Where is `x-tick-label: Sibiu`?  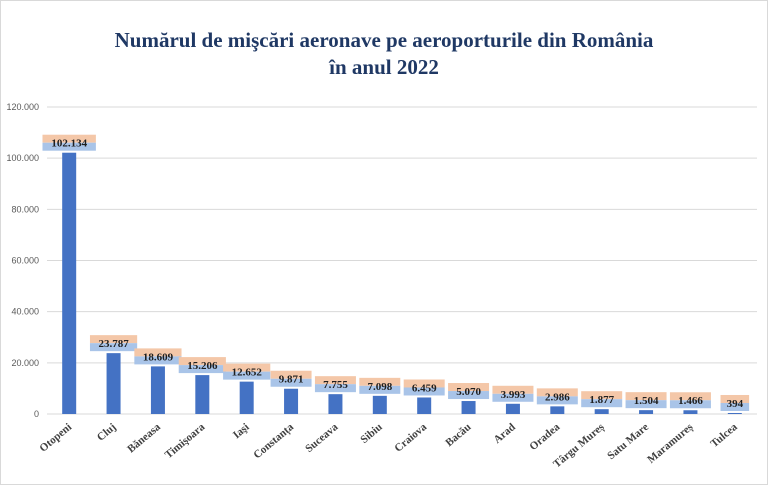
x-tick-label: Sibiu is located at coordinates (371, 433).